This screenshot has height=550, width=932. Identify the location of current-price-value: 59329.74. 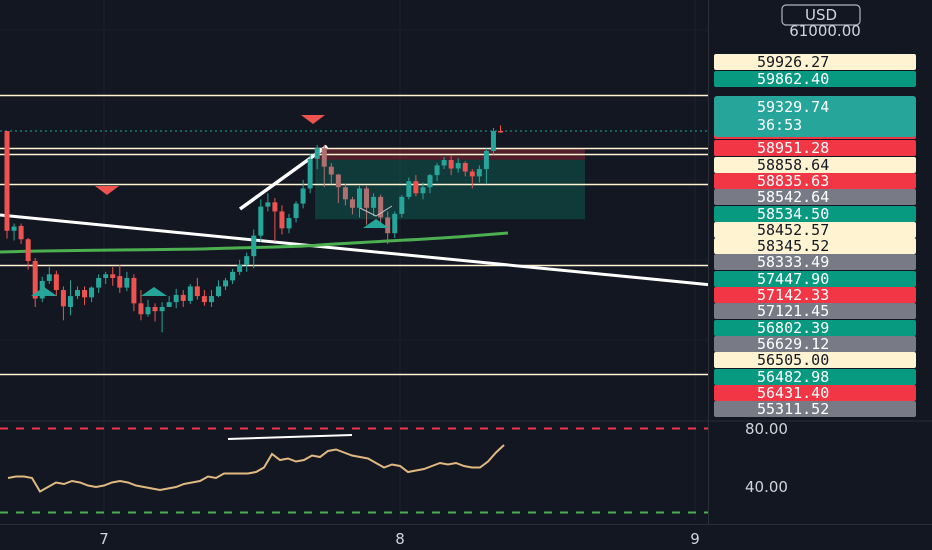
(793, 107).